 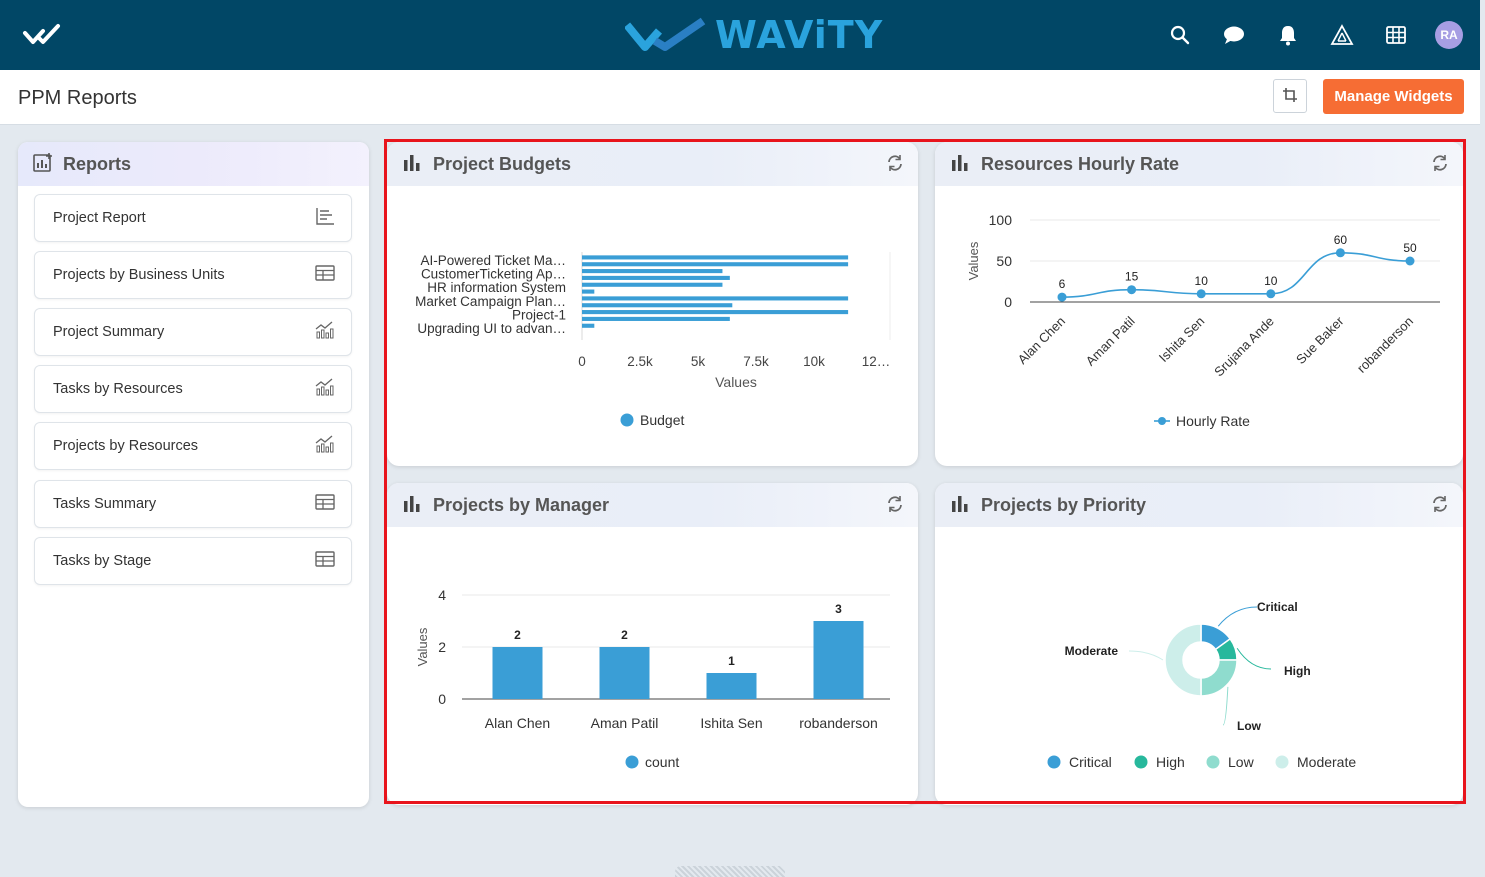 What do you see at coordinates (193, 446) in the screenshot?
I see `sidebar-item-projects-by-resources: Projects by Resources` at bounding box center [193, 446].